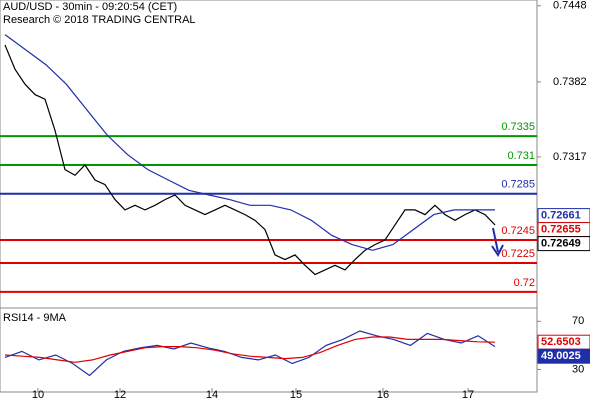 This screenshot has height=400, width=590. I want to click on chart-subtitle: Research © 2018 TRADING CENTRAL, so click(99, 20).